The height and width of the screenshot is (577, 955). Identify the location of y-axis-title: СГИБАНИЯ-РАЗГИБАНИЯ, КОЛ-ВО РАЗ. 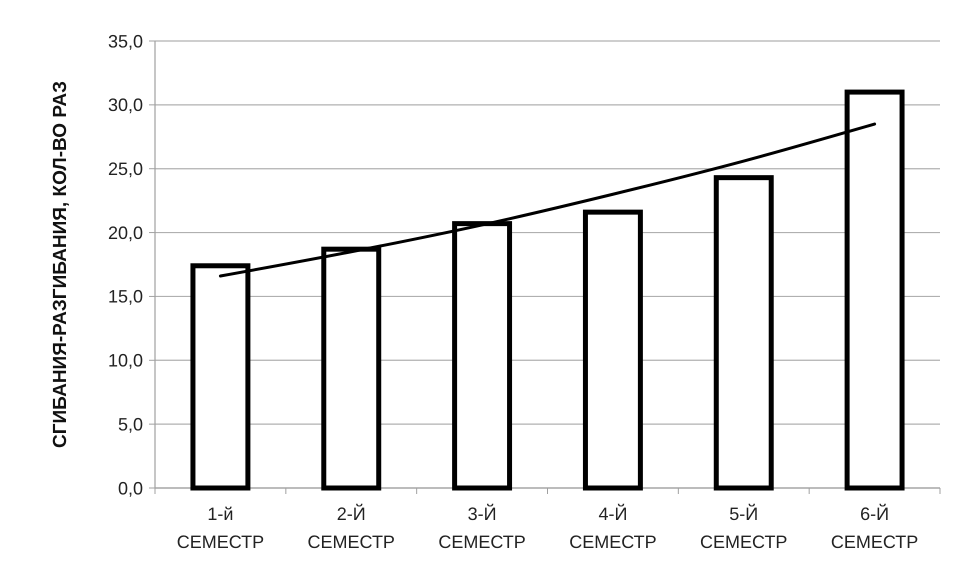
(60, 264).